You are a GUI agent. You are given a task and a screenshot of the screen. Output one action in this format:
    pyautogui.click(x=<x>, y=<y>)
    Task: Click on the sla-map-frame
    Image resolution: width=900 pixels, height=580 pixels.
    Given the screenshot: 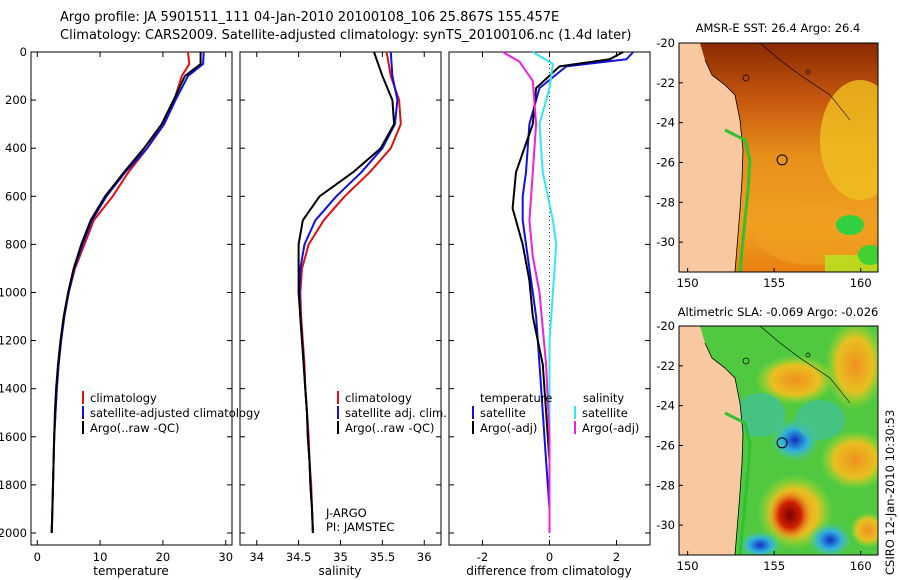 What is the action you would take?
    pyautogui.click(x=778, y=440)
    